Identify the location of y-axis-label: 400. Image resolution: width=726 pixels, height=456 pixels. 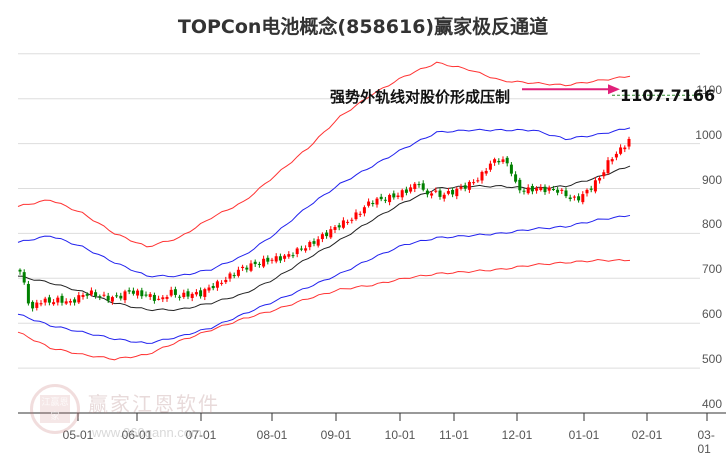
(711, 404).